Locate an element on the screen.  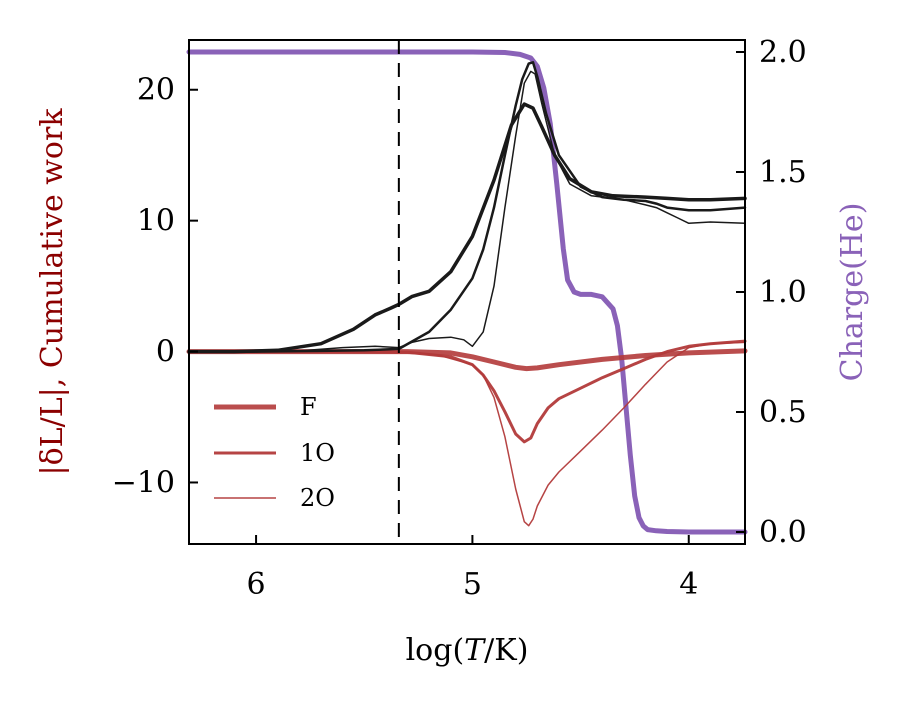
x-tick-label: 4 is located at coordinates (688, 584).